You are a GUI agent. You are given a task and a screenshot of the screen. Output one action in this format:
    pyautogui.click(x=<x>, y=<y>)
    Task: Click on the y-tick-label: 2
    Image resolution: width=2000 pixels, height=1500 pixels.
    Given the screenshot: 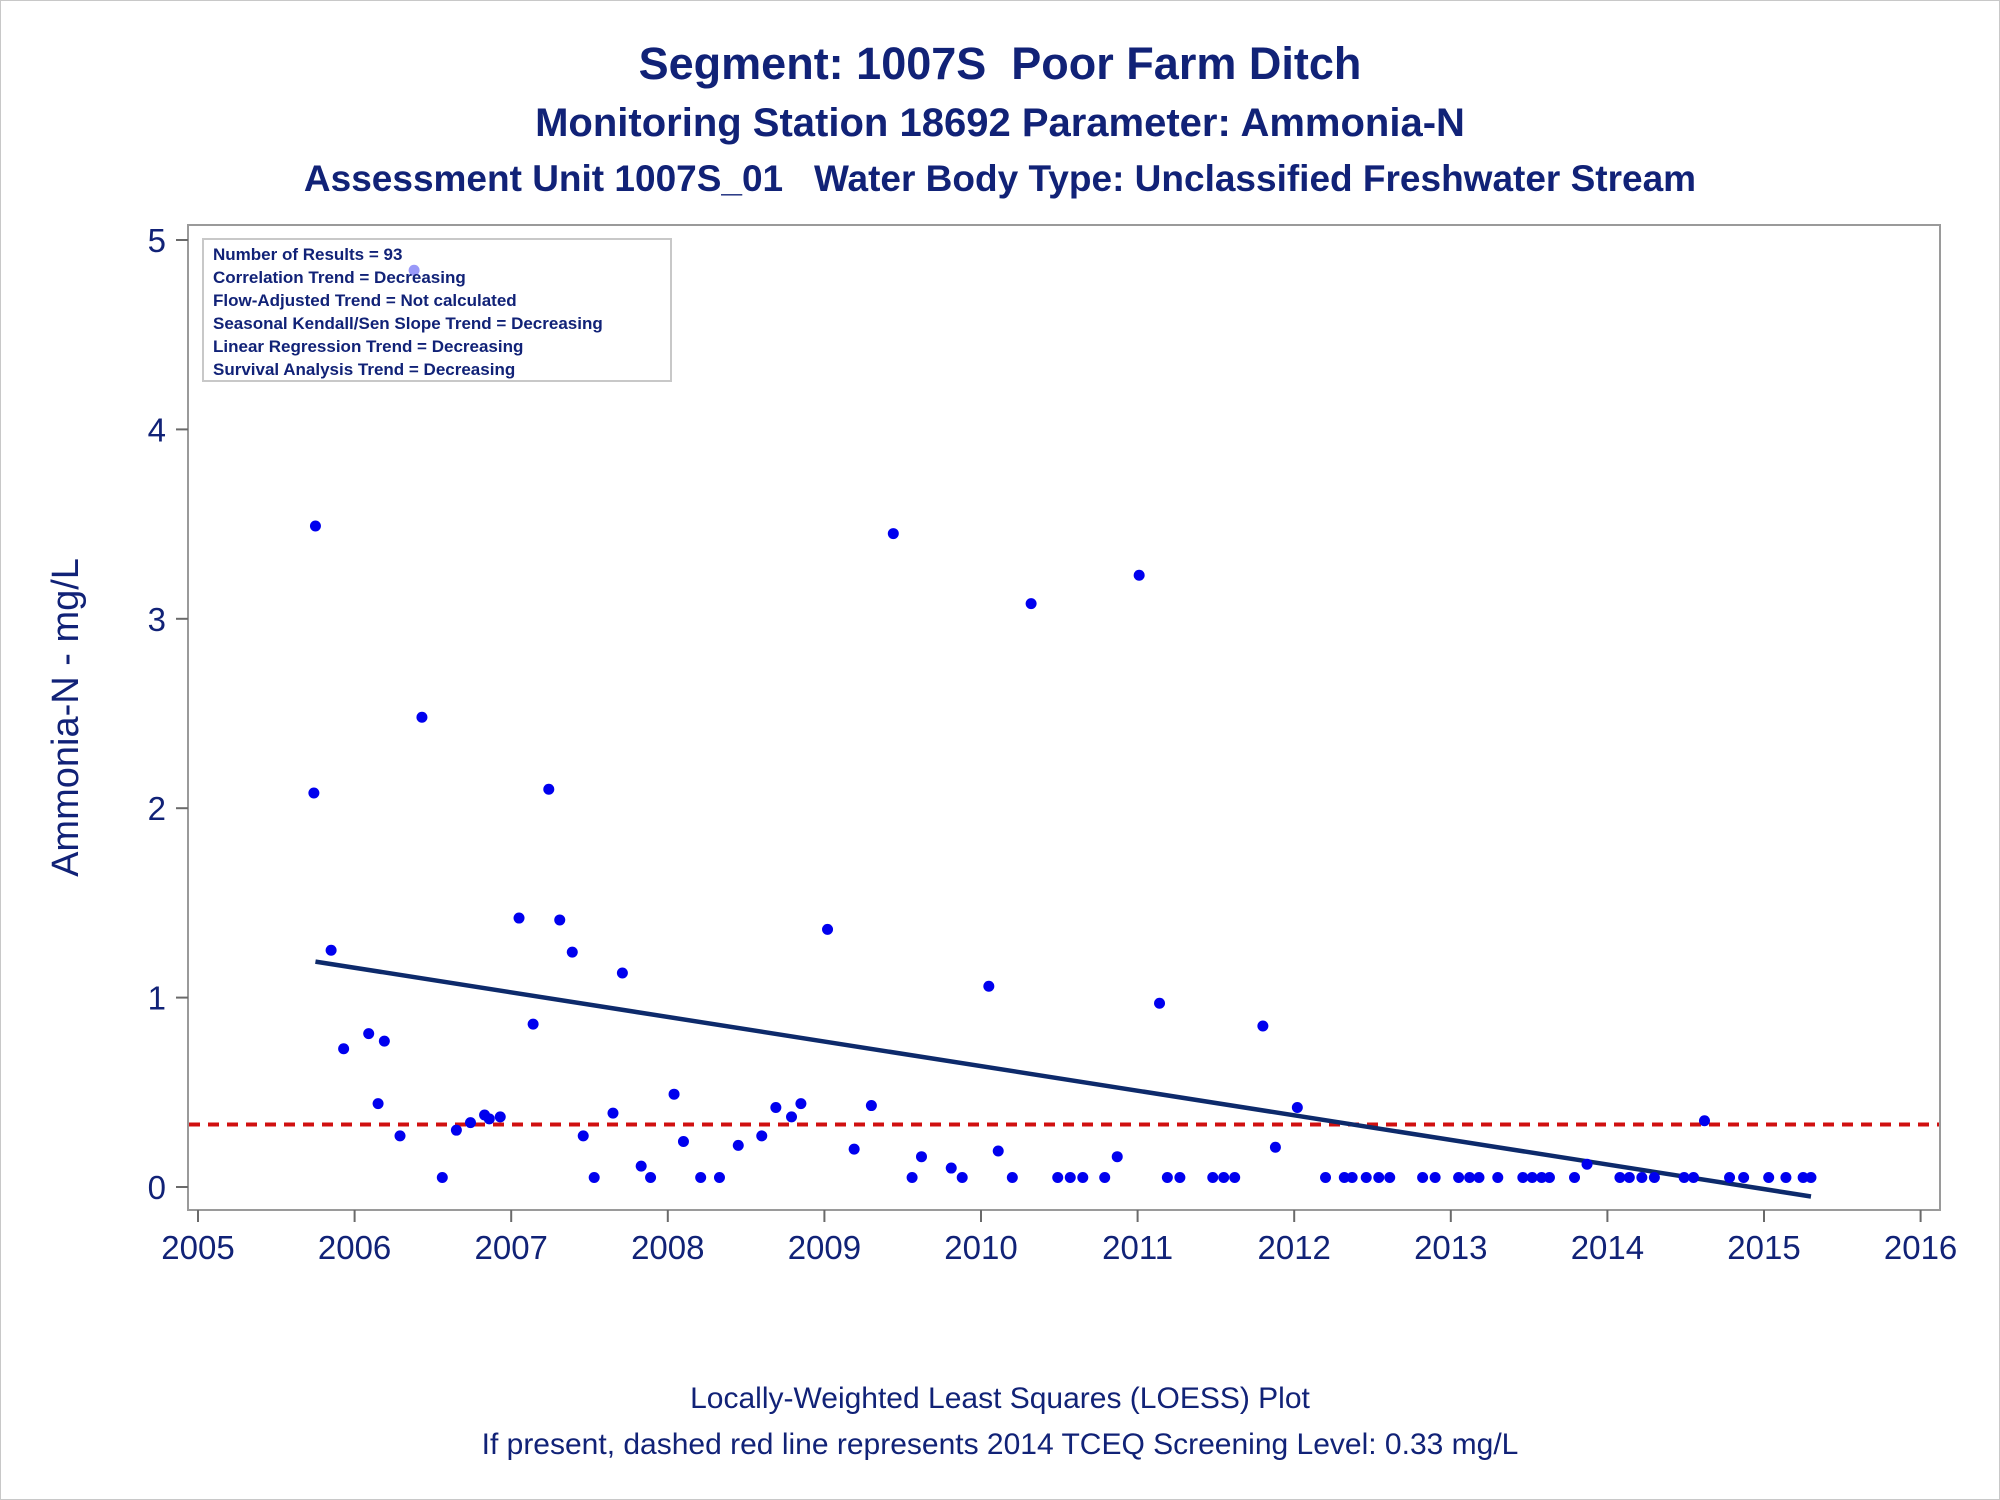 What is the action you would take?
    pyautogui.click(x=157, y=808)
    